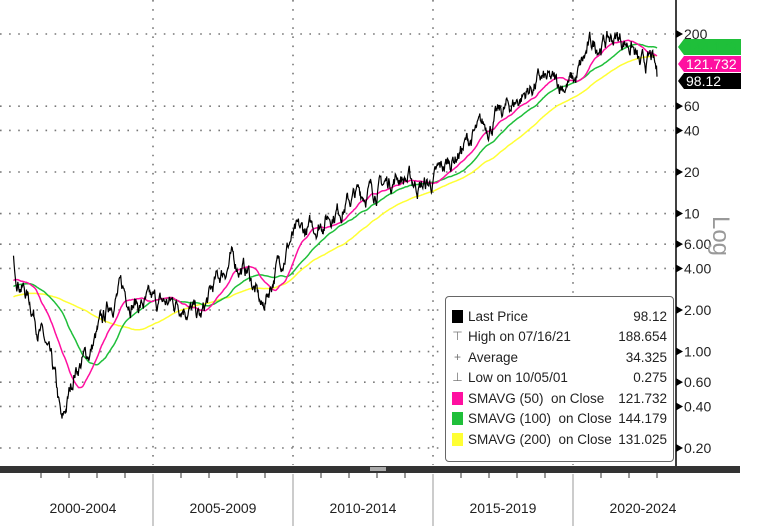 The width and height of the screenshot is (760, 526). What do you see at coordinates (642, 439) in the screenshot?
I see `legend-value: 131.025` at bounding box center [642, 439].